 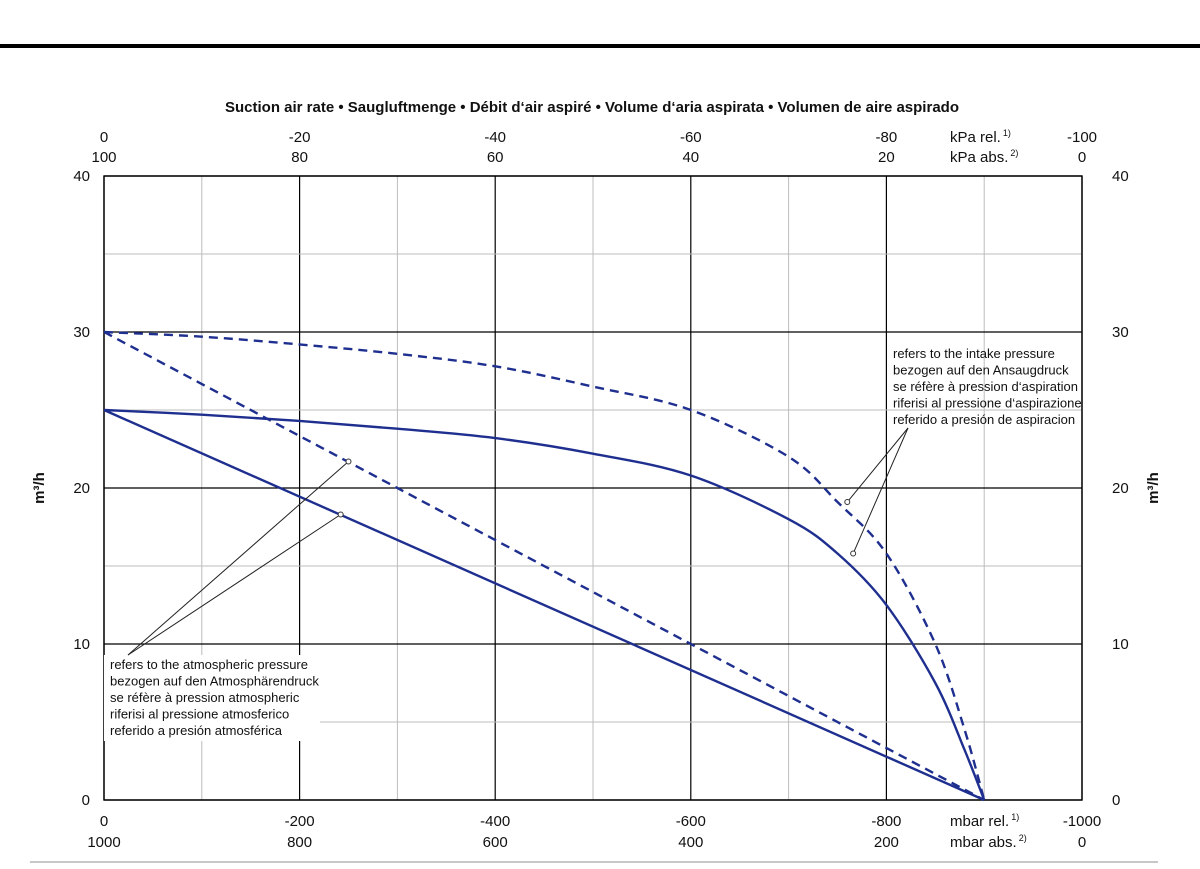 What do you see at coordinates (81, 176) in the screenshot?
I see `y-tick-label-left: 40` at bounding box center [81, 176].